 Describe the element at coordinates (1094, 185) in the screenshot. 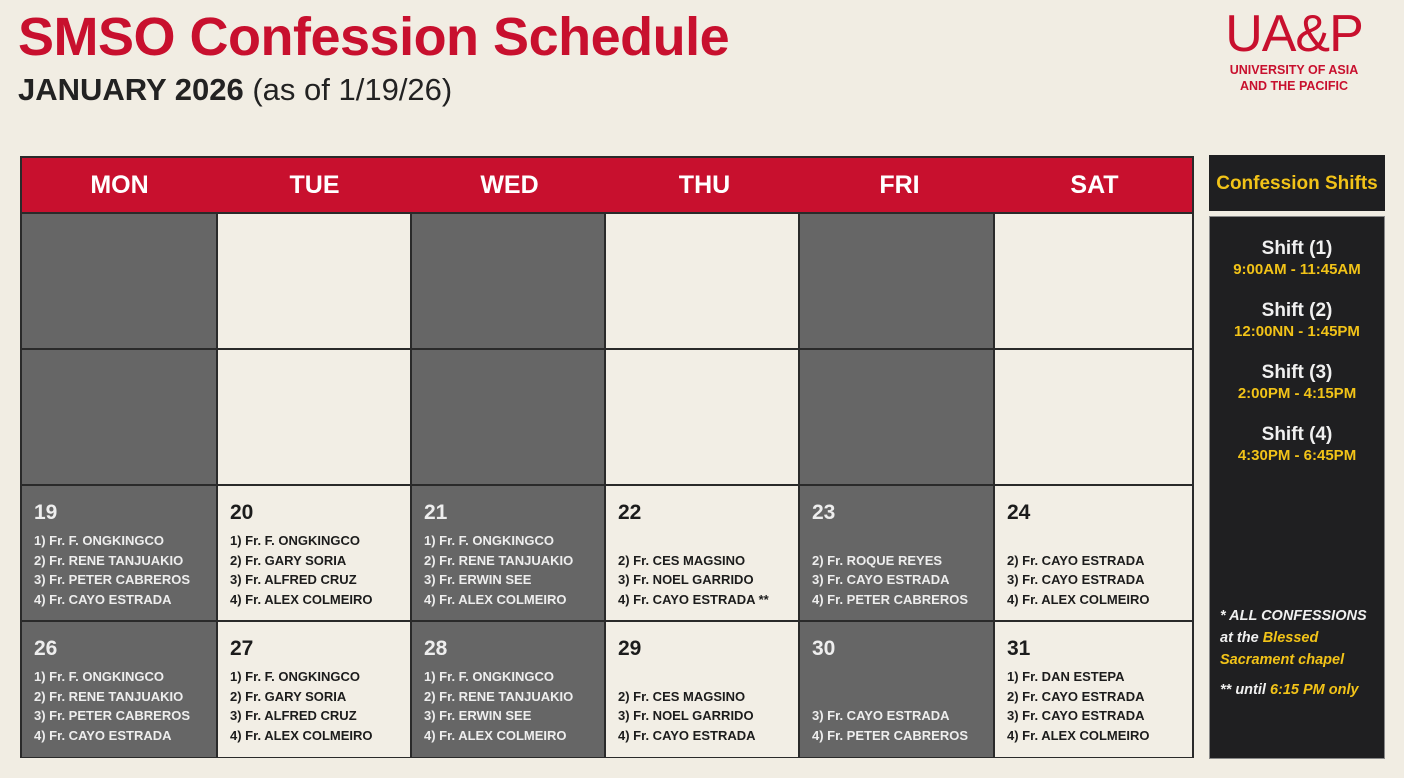

I see `weekday-sat: SAT` at that location.